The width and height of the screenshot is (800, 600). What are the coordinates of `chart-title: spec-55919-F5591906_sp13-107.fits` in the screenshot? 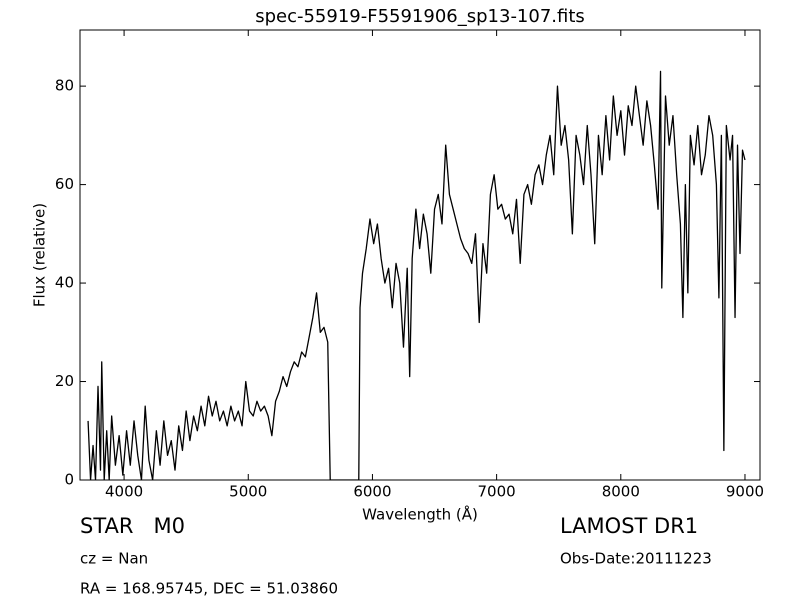 It's located at (420, 16).